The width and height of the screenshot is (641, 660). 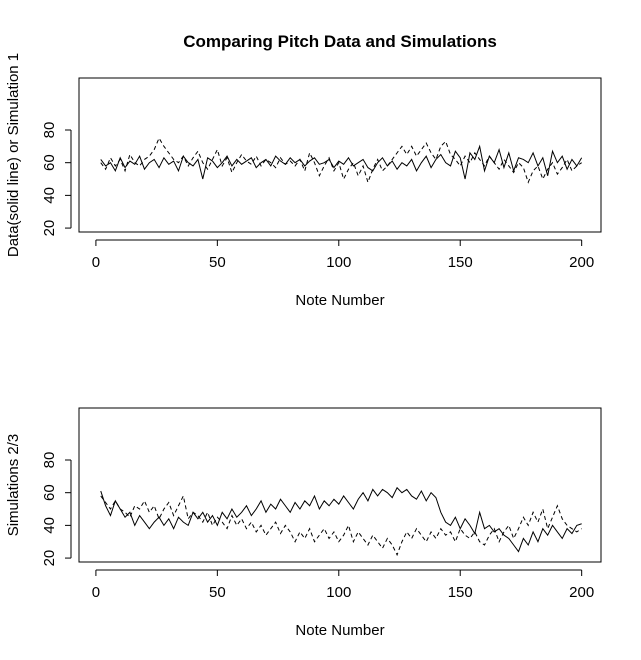 What do you see at coordinates (340, 41) in the screenshot?
I see `chart-title: Comparing Pitch Data and Simulations` at bounding box center [340, 41].